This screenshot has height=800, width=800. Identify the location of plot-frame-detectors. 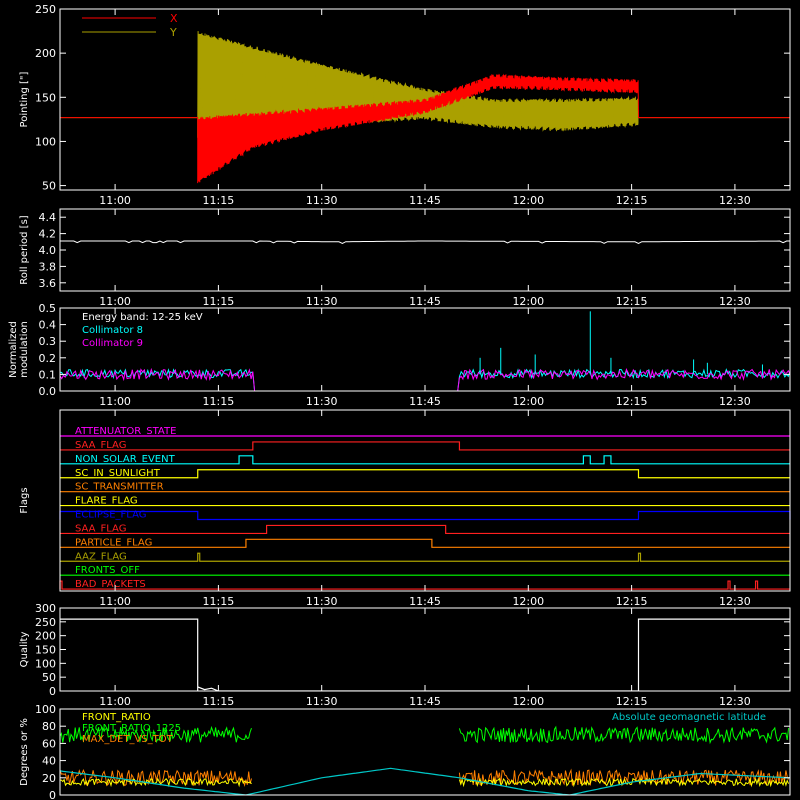
(425, 752).